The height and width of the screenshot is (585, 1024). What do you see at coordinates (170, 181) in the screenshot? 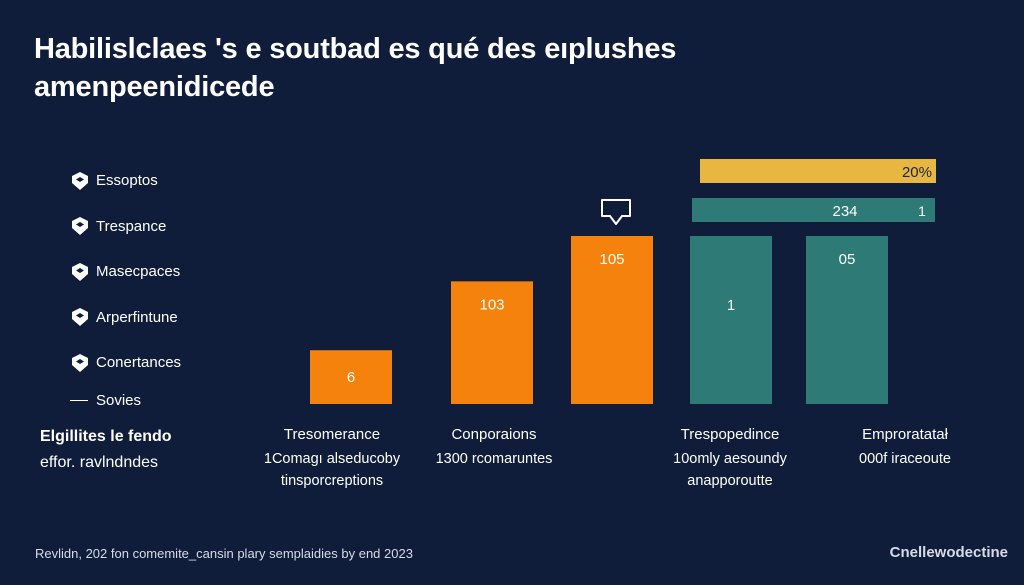
I see `legend-item: Essoptos` at bounding box center [170, 181].